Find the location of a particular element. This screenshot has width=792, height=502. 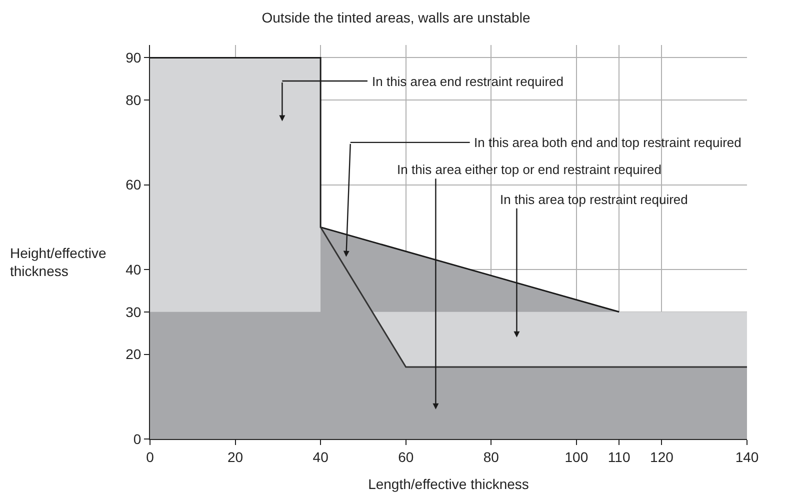

x-tick-label: 140 is located at coordinates (747, 456).